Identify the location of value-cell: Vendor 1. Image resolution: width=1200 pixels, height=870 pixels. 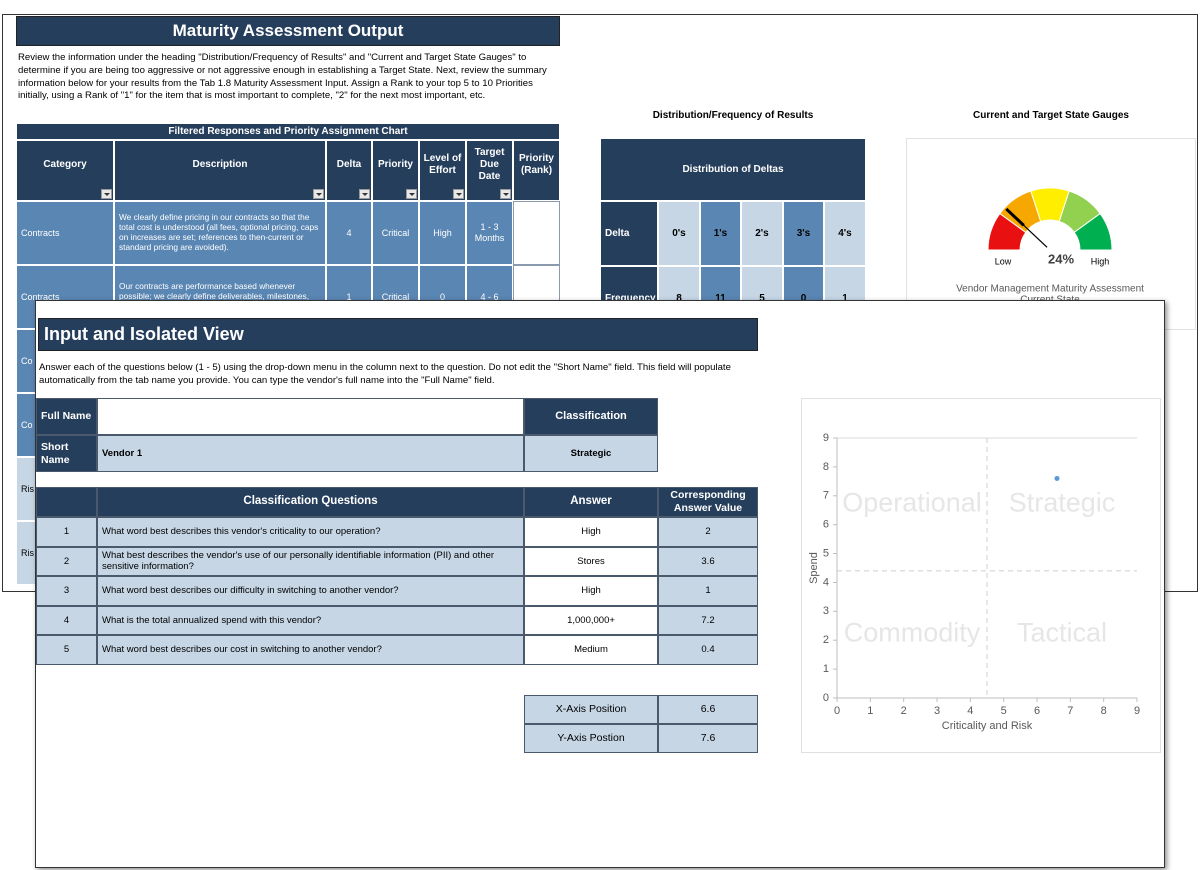
(310, 453).